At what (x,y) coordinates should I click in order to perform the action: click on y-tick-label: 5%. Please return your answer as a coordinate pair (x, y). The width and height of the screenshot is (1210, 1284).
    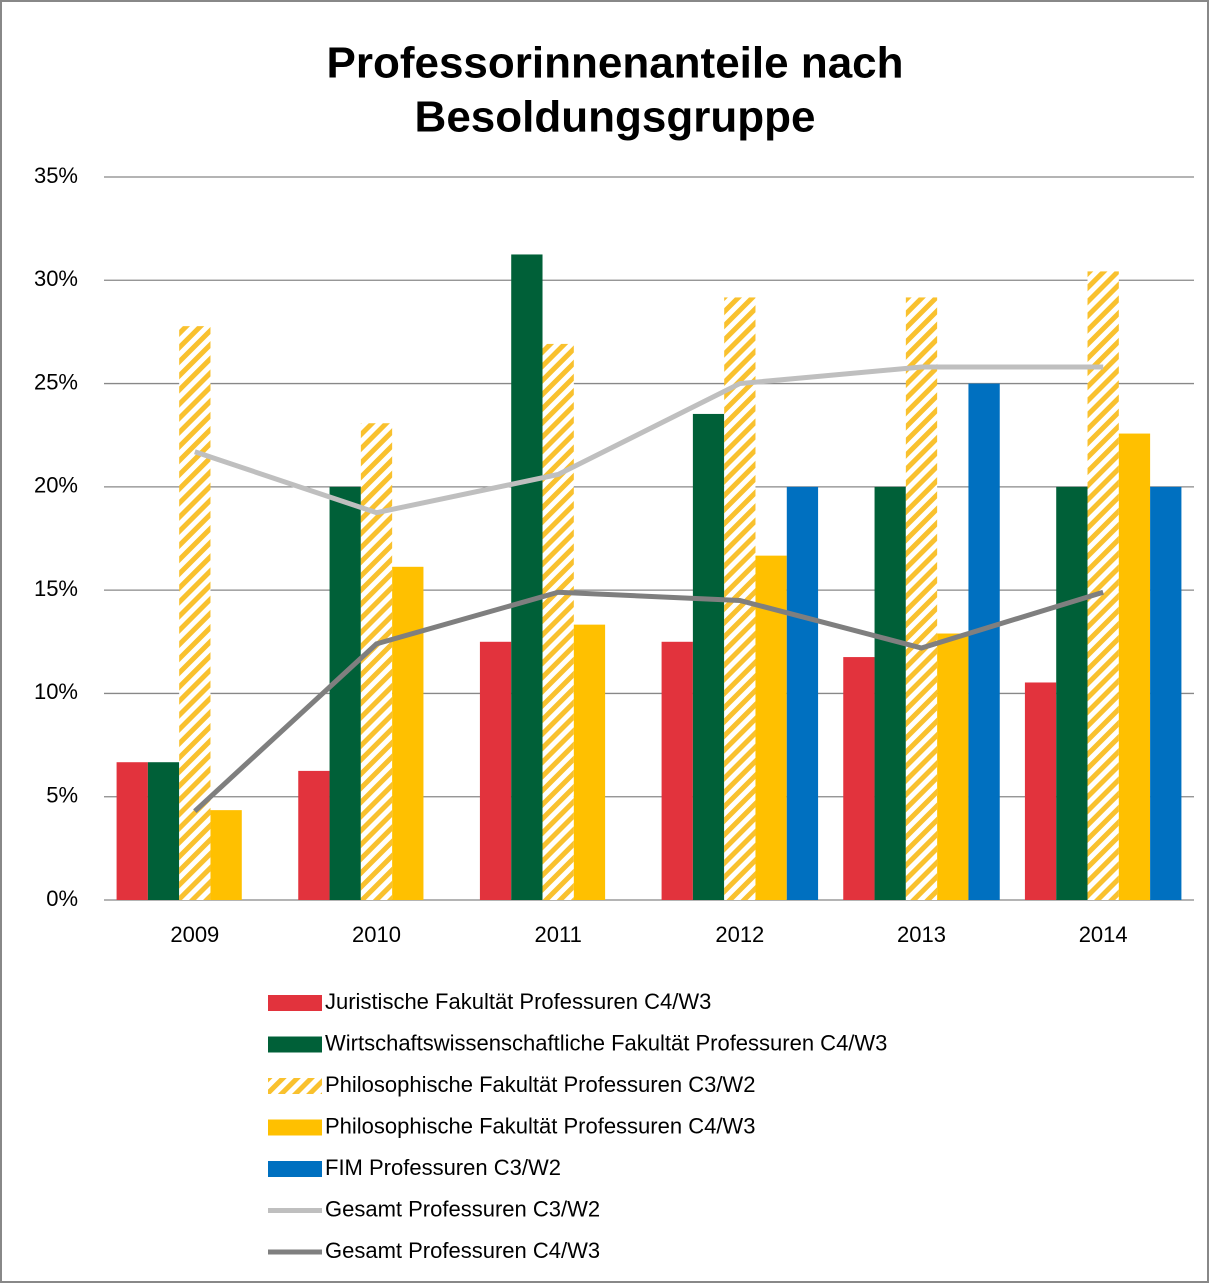
    Looking at the image, I should click on (62, 795).